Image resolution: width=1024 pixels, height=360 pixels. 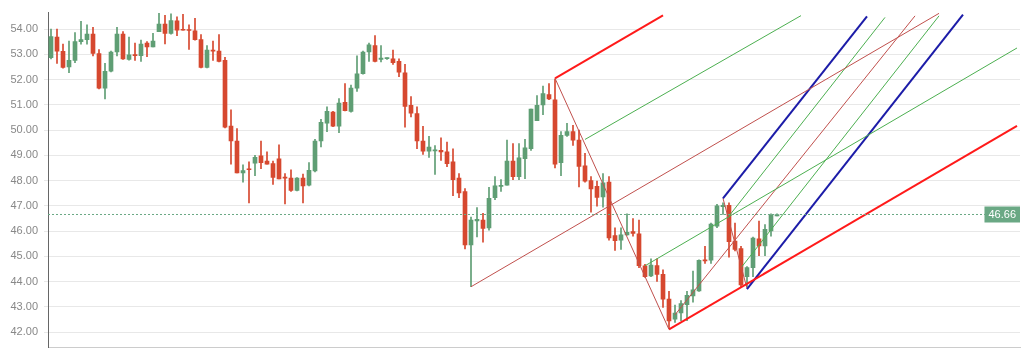 I want to click on y-tick-label: 48.00, so click(x=24, y=179).